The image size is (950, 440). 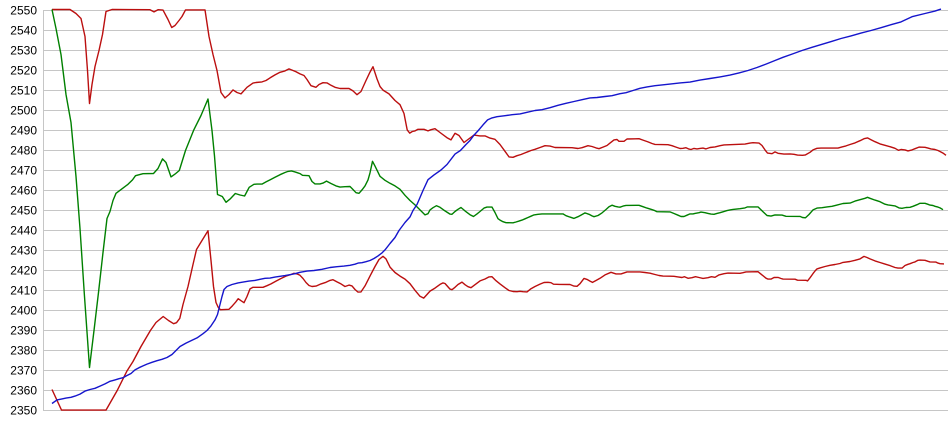 What do you see at coordinates (23, 271) in the screenshot?
I see `svg-text: 2420` at bounding box center [23, 271].